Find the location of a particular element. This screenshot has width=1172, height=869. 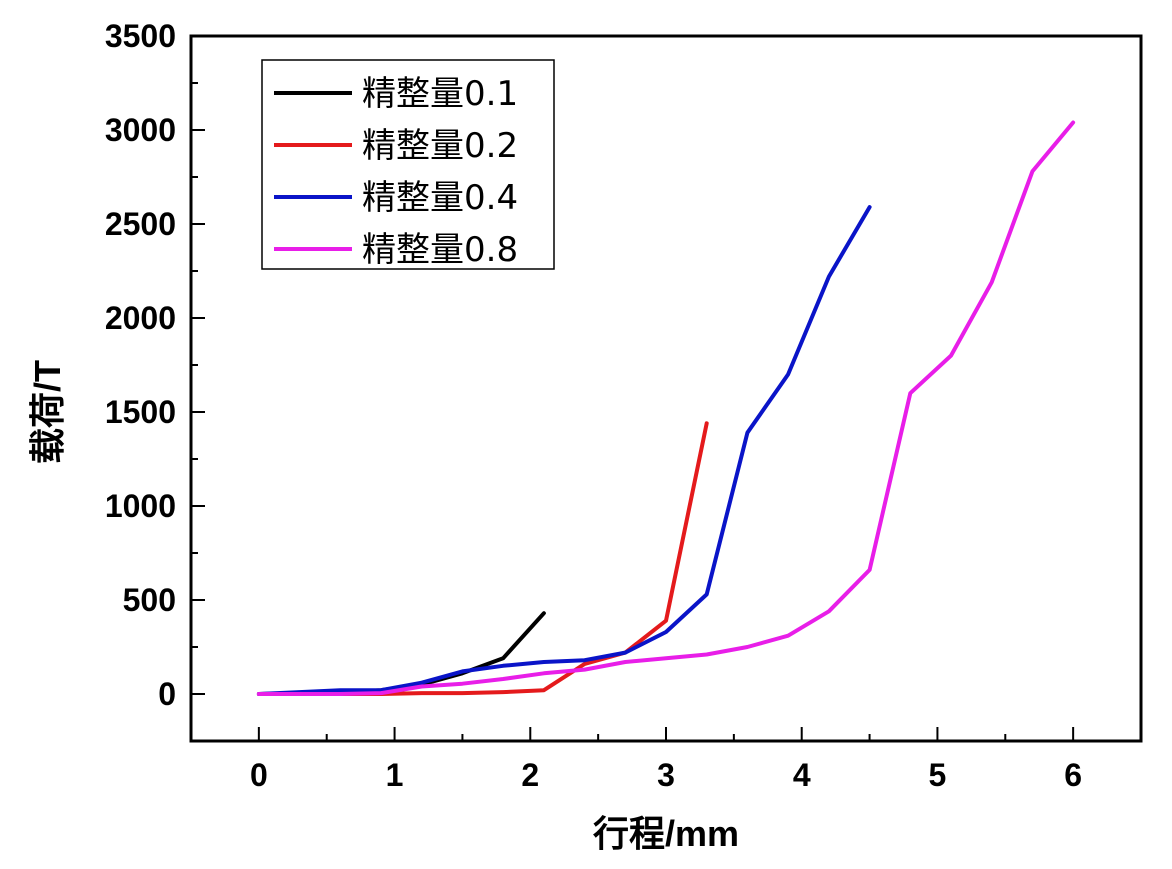

x-tick-label: 3 is located at coordinates (666, 775).